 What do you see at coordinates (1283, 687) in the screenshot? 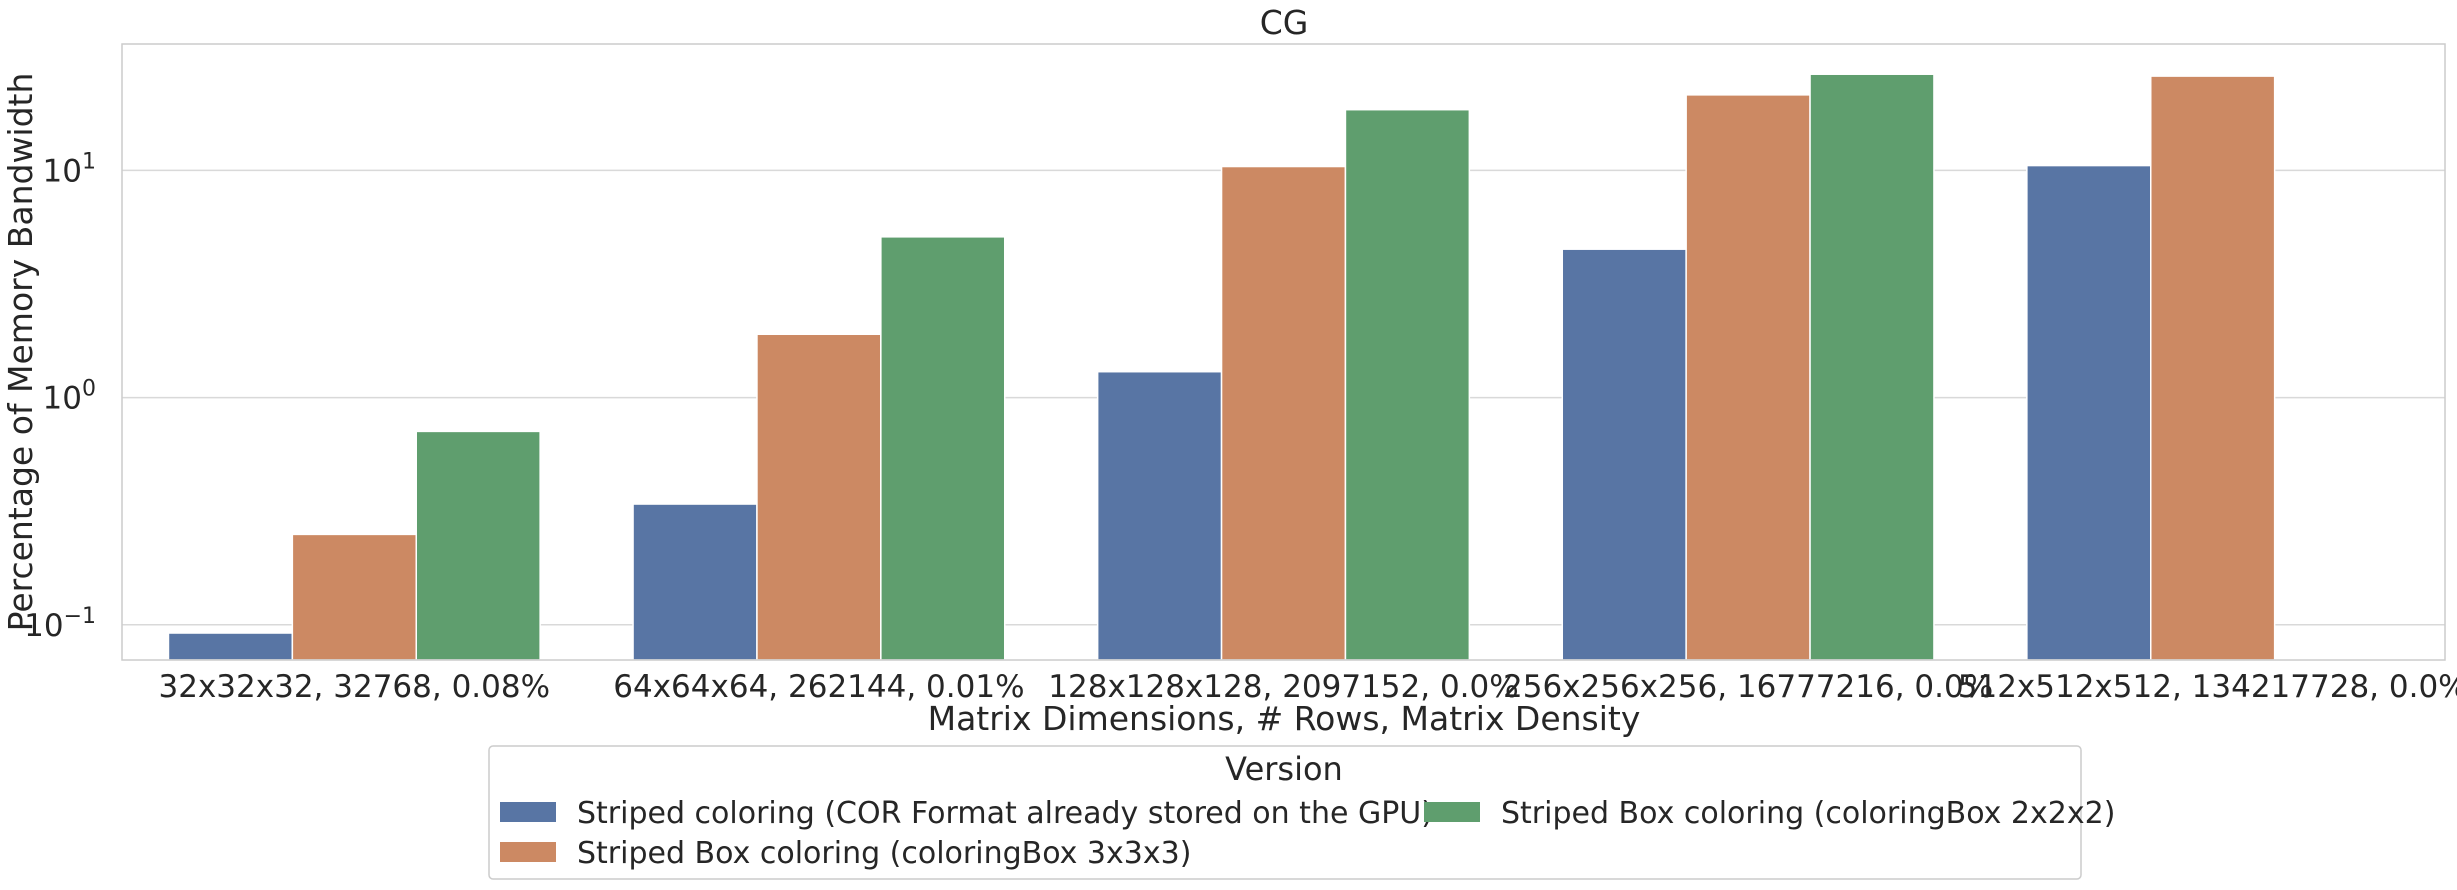
I see `x-tick-label: 128x128x128, 2097152, 0.0%` at bounding box center [1283, 687].